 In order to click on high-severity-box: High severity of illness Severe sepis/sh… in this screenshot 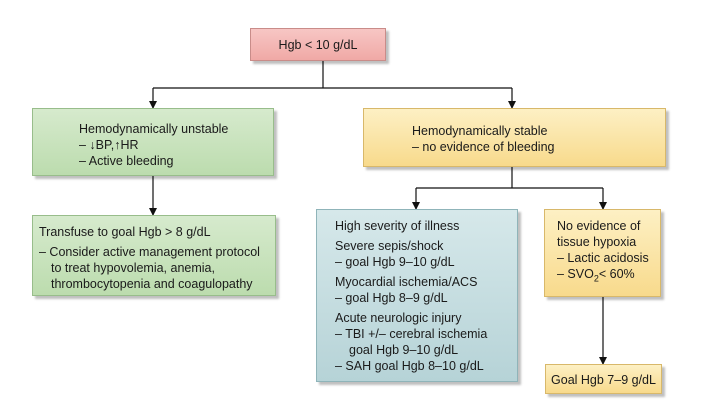, I will do `click(417, 295)`.